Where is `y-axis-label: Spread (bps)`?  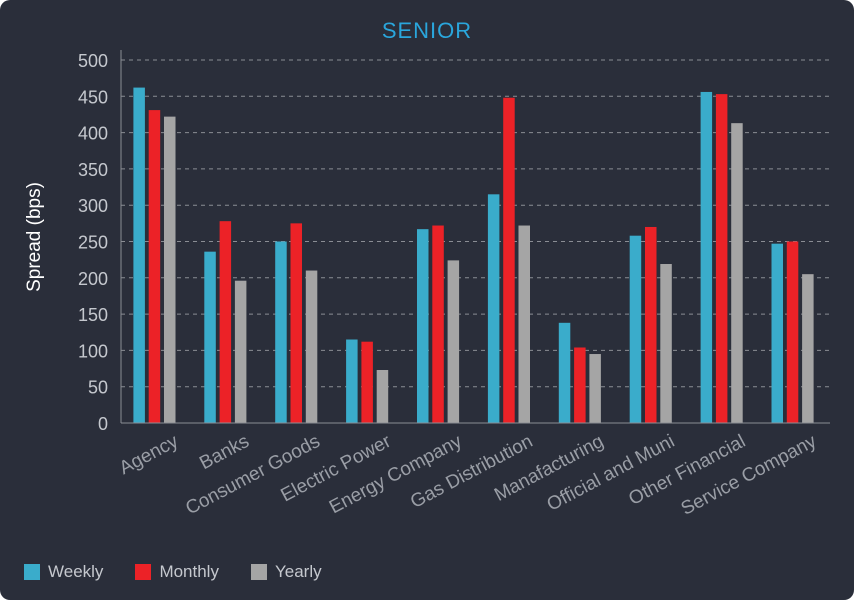 y-axis-label: Spread (bps) is located at coordinates (34, 237).